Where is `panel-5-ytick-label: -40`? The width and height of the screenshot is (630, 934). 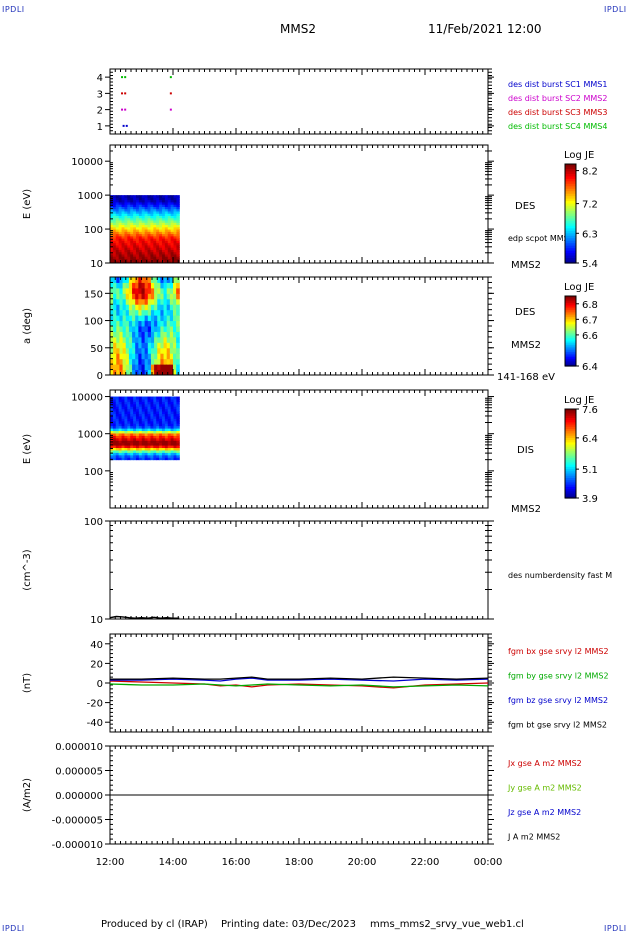
panel-5-ytick-label: -40 is located at coordinates (95, 723).